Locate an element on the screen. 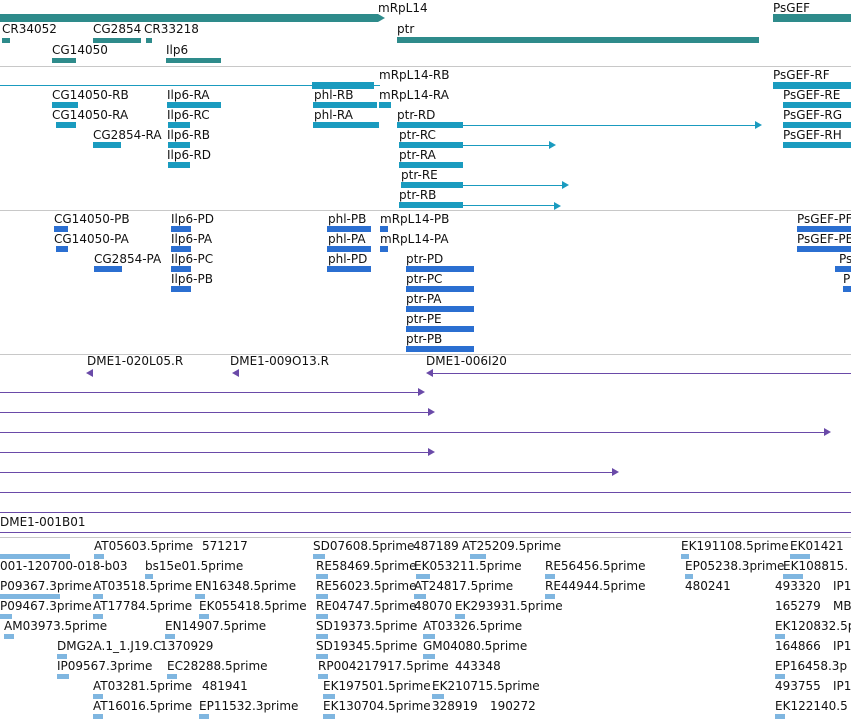 This screenshot has height=722, width=851. feature-label: PsGEF-RF is located at coordinates (801, 75).